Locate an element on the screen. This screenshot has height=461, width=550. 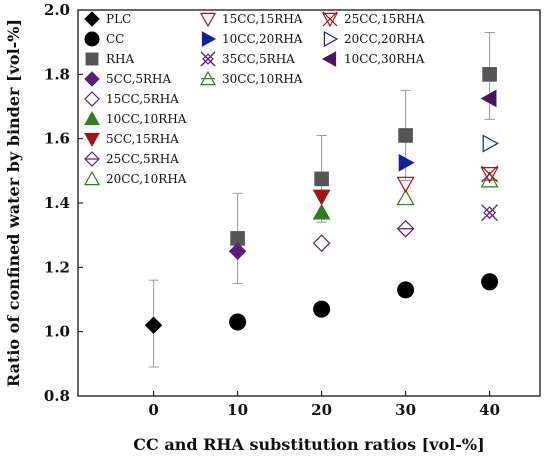
legend-label: 10CC,20RHA is located at coordinates (262, 39).